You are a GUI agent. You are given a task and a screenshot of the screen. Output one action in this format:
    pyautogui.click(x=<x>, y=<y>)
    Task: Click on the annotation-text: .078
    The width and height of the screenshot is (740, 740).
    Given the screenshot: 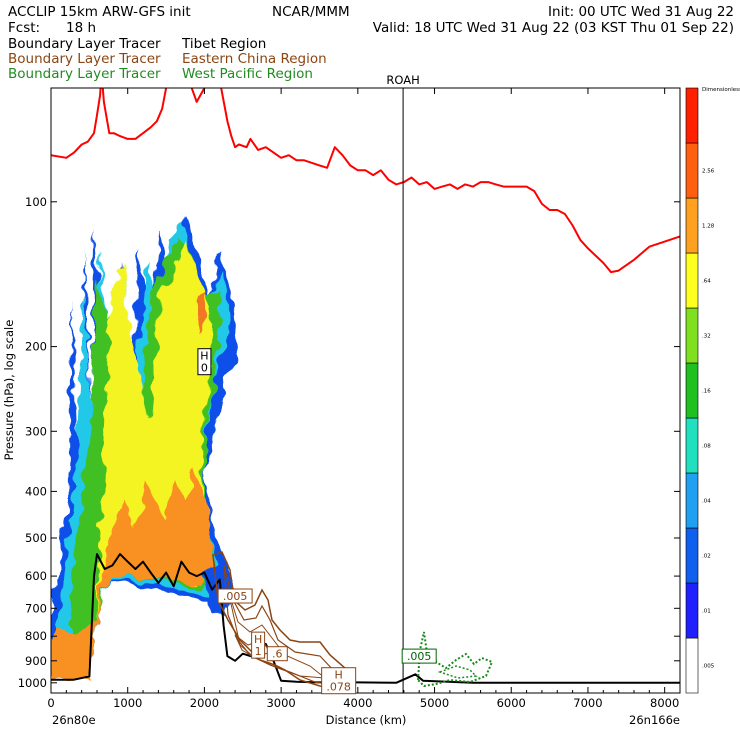 What is the action you would take?
    pyautogui.click(x=338, y=687)
    